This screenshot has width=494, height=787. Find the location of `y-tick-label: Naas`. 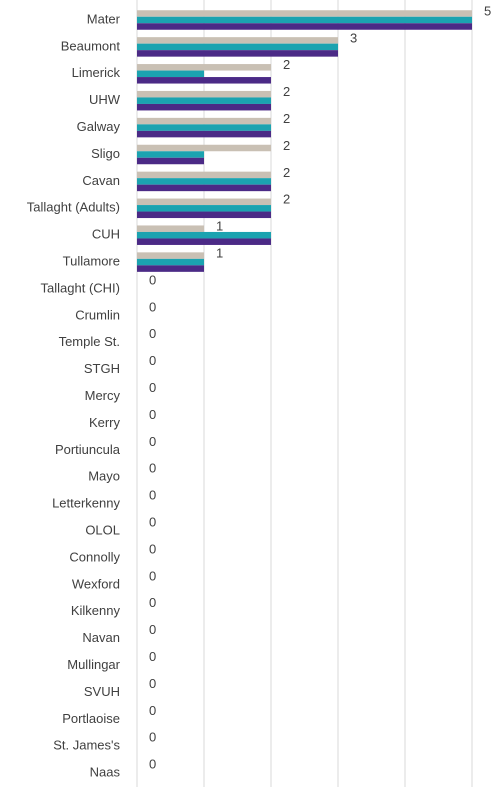

y-tick-label: Naas is located at coordinates (105, 772).